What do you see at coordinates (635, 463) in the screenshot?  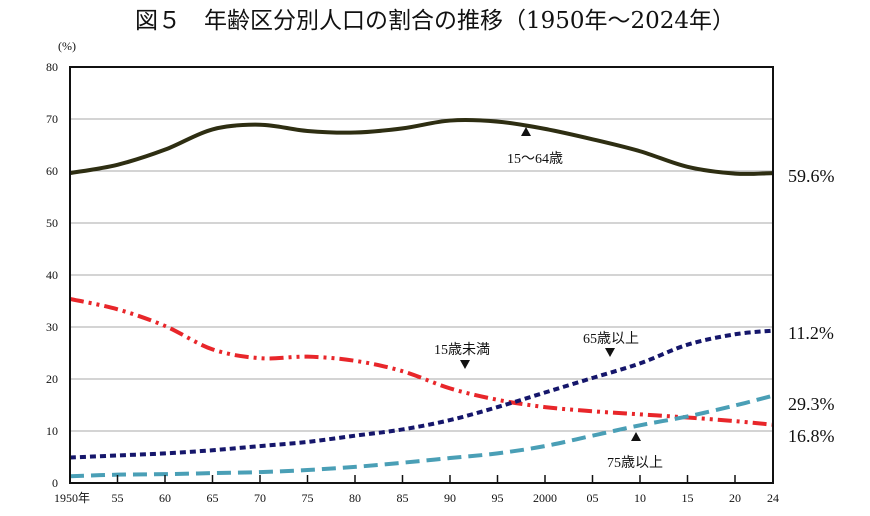 I see `series-label: 75歳以上` at bounding box center [635, 463].